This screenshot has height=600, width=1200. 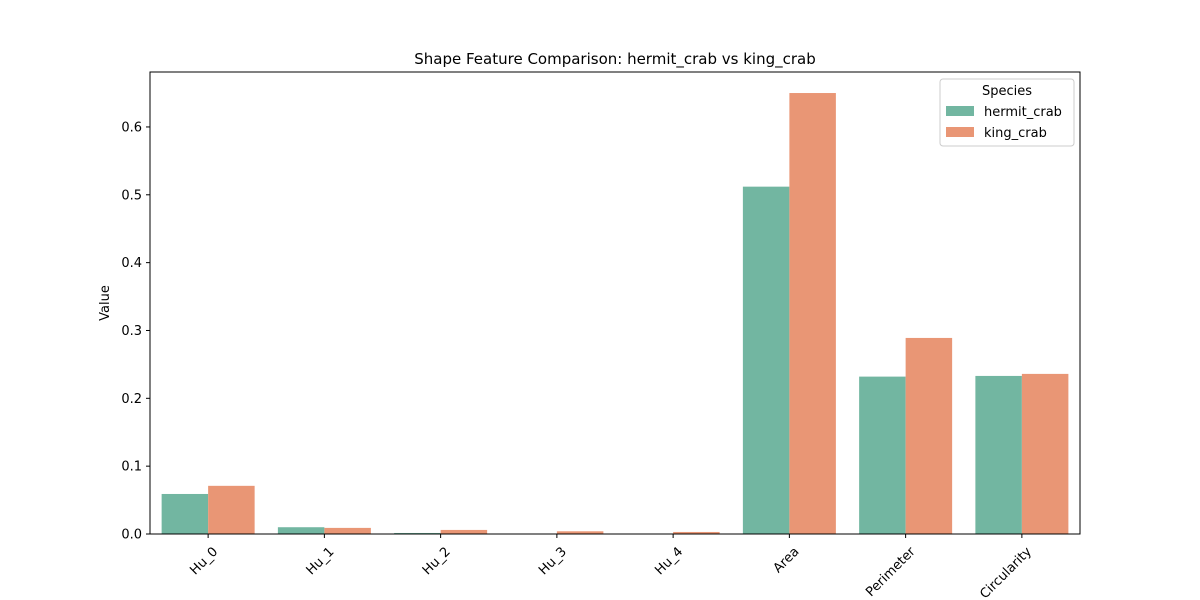 What do you see at coordinates (131, 467) in the screenshot?
I see `y-tick-label: 0.1` at bounding box center [131, 467].